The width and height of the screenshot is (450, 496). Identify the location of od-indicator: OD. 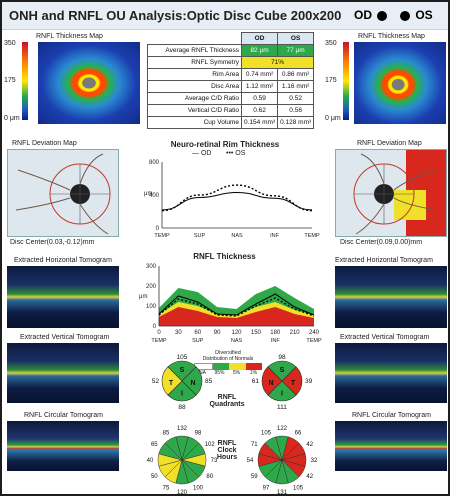
(371, 15).